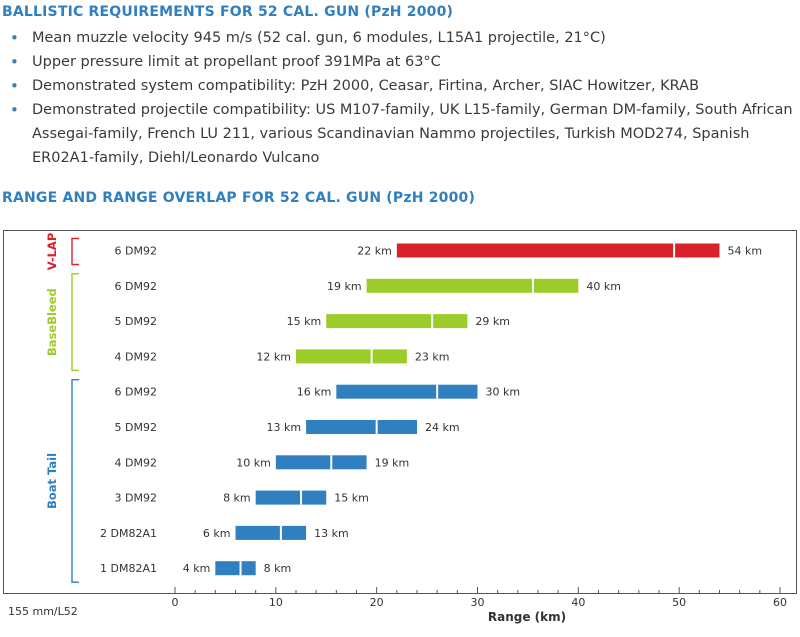 Image resolution: width=800 pixels, height=637 pixels. I want to click on min-range-label: 12 km, so click(273, 356).